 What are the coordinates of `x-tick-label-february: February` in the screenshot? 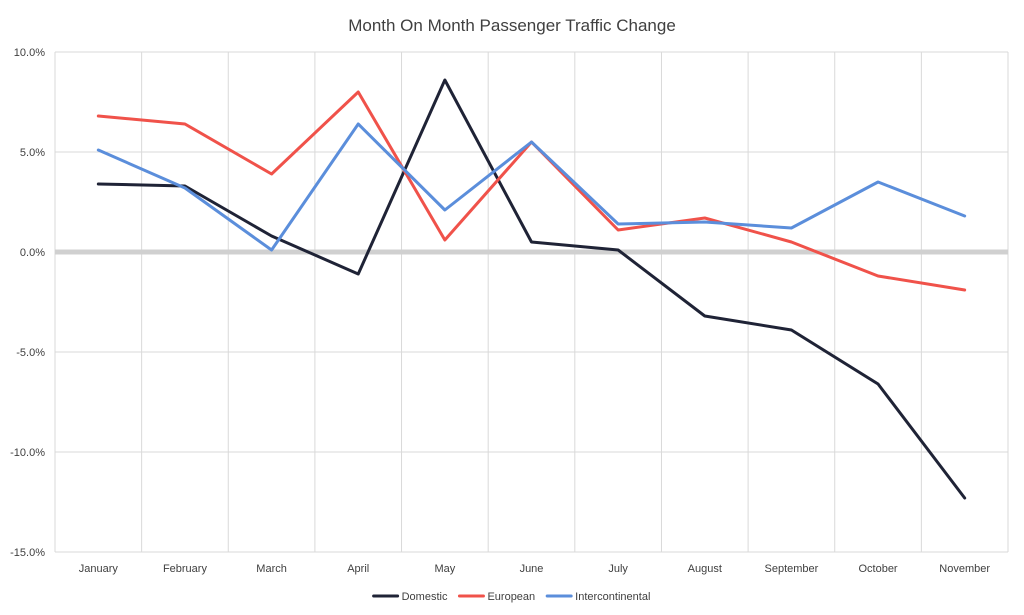 It's located at (185, 569).